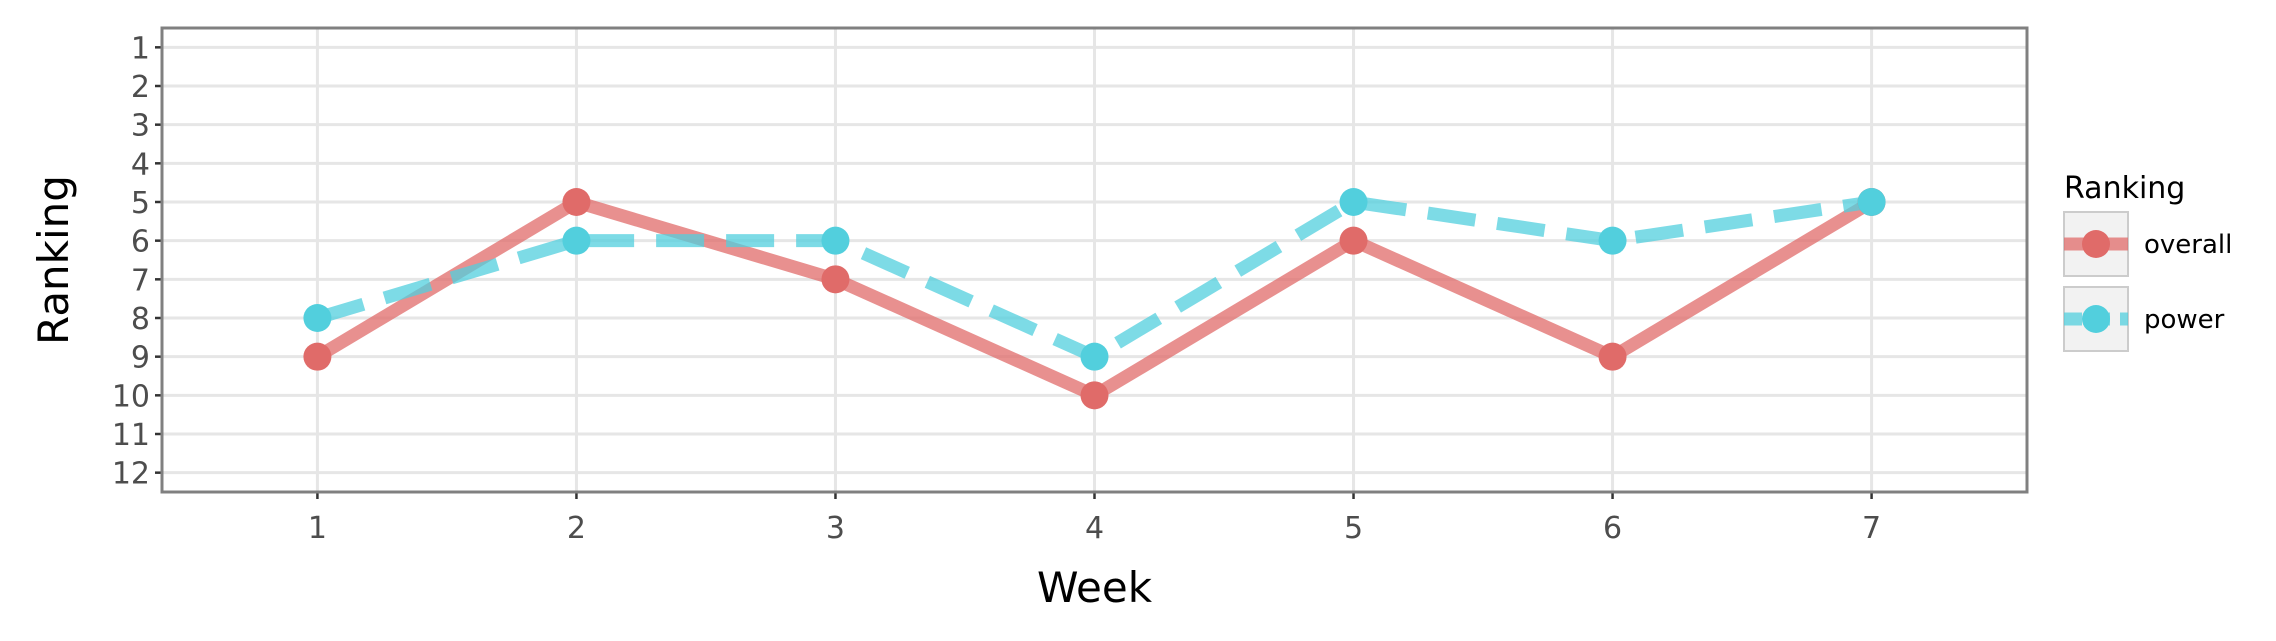 The height and width of the screenshot is (641, 2276). Describe the element at coordinates (140, 164) in the screenshot. I see `y-tick-label: 4` at that location.